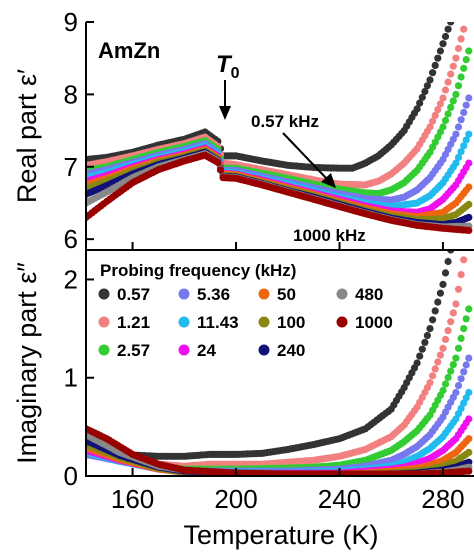 The height and width of the screenshot is (556, 474). Describe the element at coordinates (71, 378) in the screenshot. I see `bottom-y-tick-label: 1` at that location.